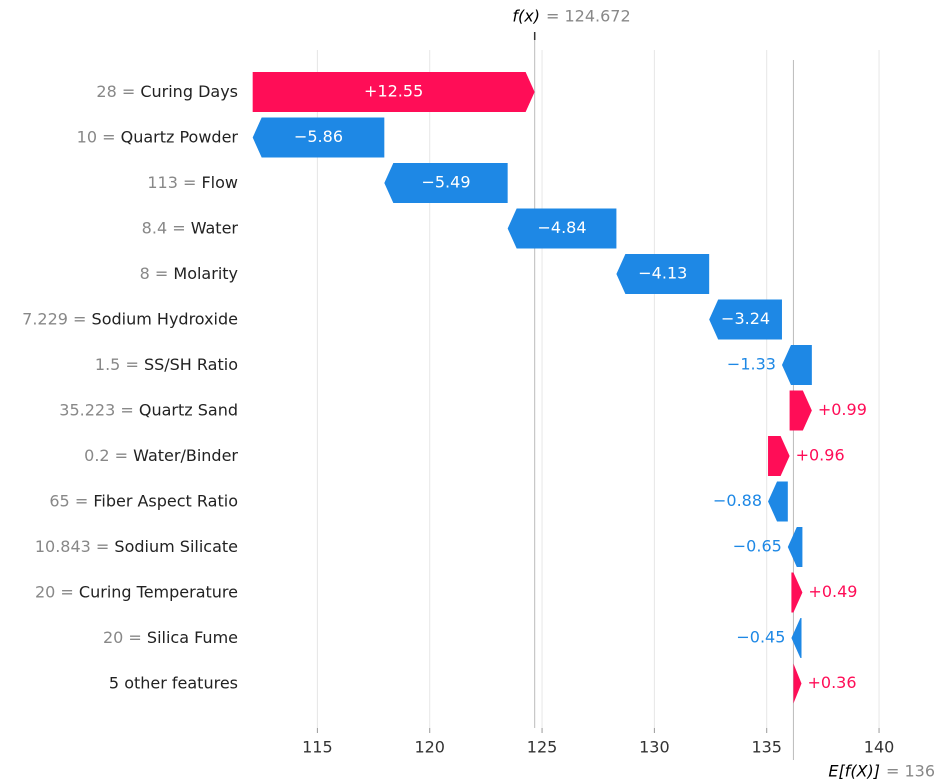 This screenshot has width=935, height=781. I want to click on feature-label: 8 = Molarity, so click(189, 273).